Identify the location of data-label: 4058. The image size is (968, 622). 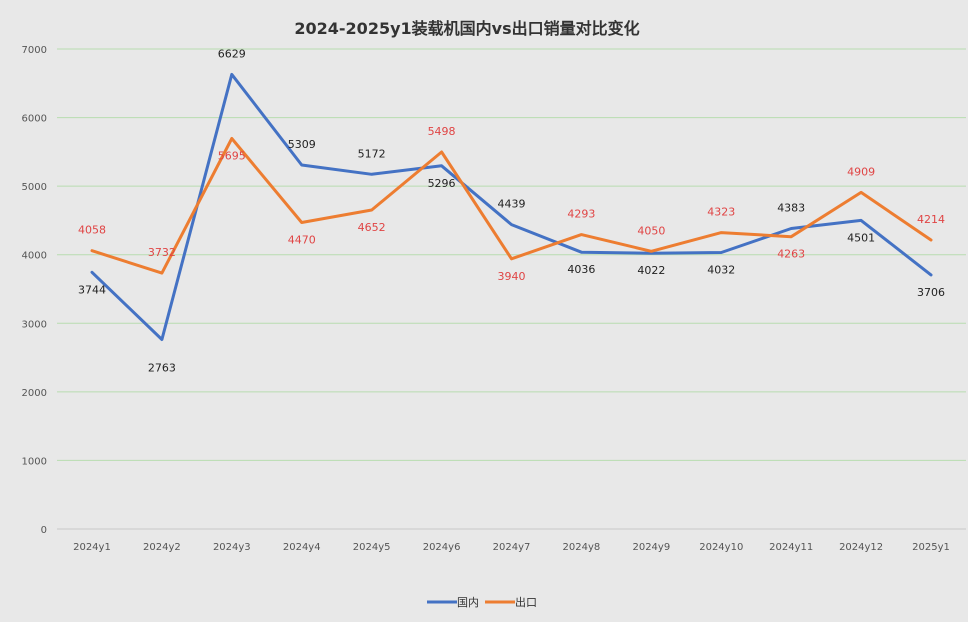
(92, 230).